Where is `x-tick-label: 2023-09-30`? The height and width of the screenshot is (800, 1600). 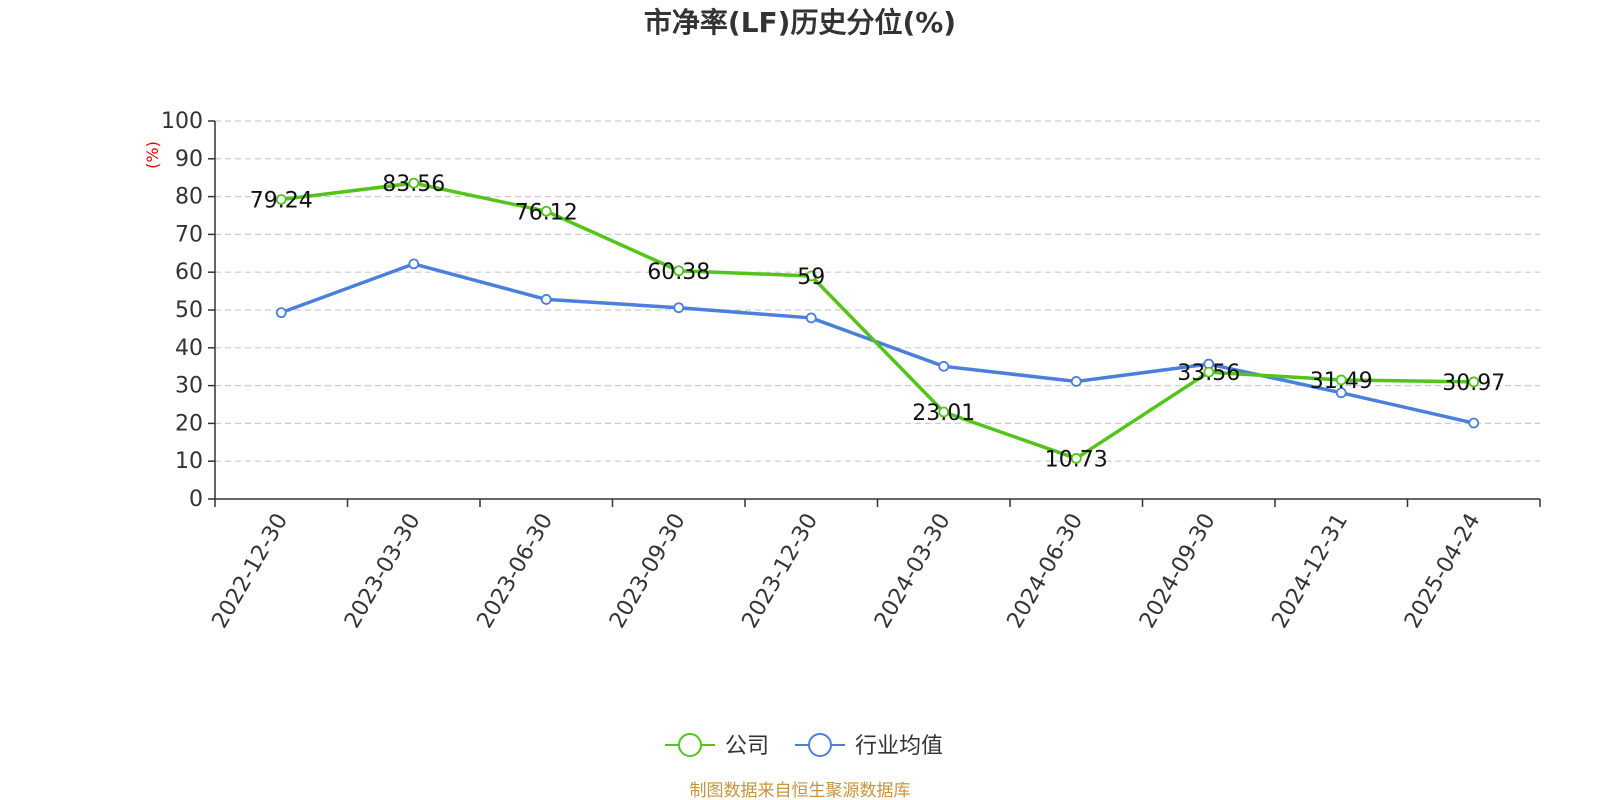 x-tick-label: 2023-09-30 is located at coordinates (648, 570).